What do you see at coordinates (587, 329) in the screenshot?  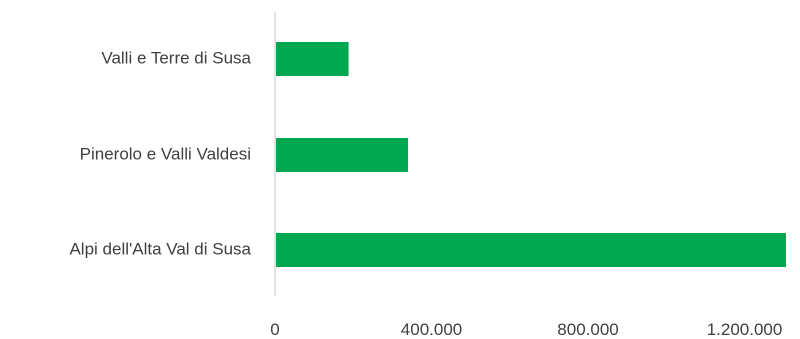 I see `x-tick-label-2: 800.000` at bounding box center [587, 329].